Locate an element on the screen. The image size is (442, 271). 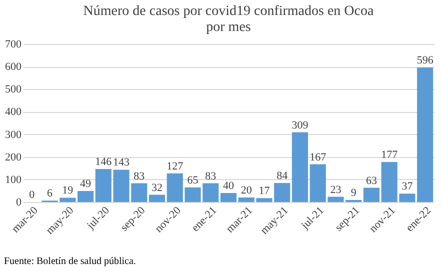
data-label: 32 is located at coordinates (157, 188).